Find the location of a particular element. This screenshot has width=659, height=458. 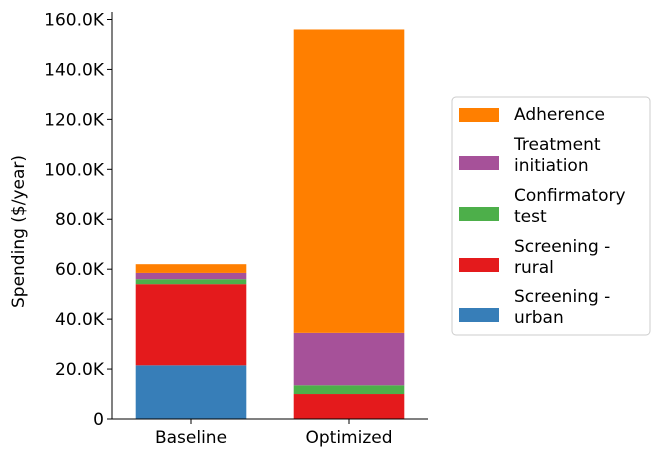

y-tick-label: 120.0K is located at coordinates (74, 120).